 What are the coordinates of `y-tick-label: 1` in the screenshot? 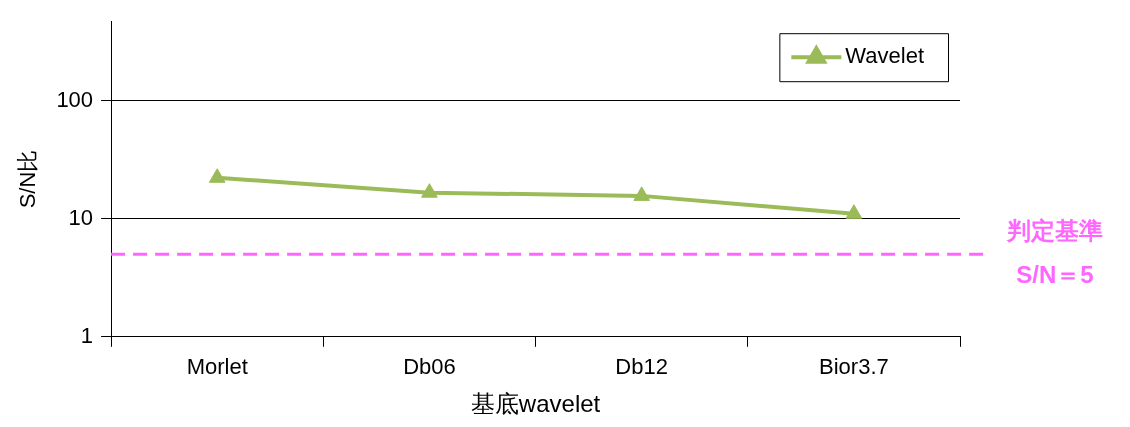 It's located at (87, 335).